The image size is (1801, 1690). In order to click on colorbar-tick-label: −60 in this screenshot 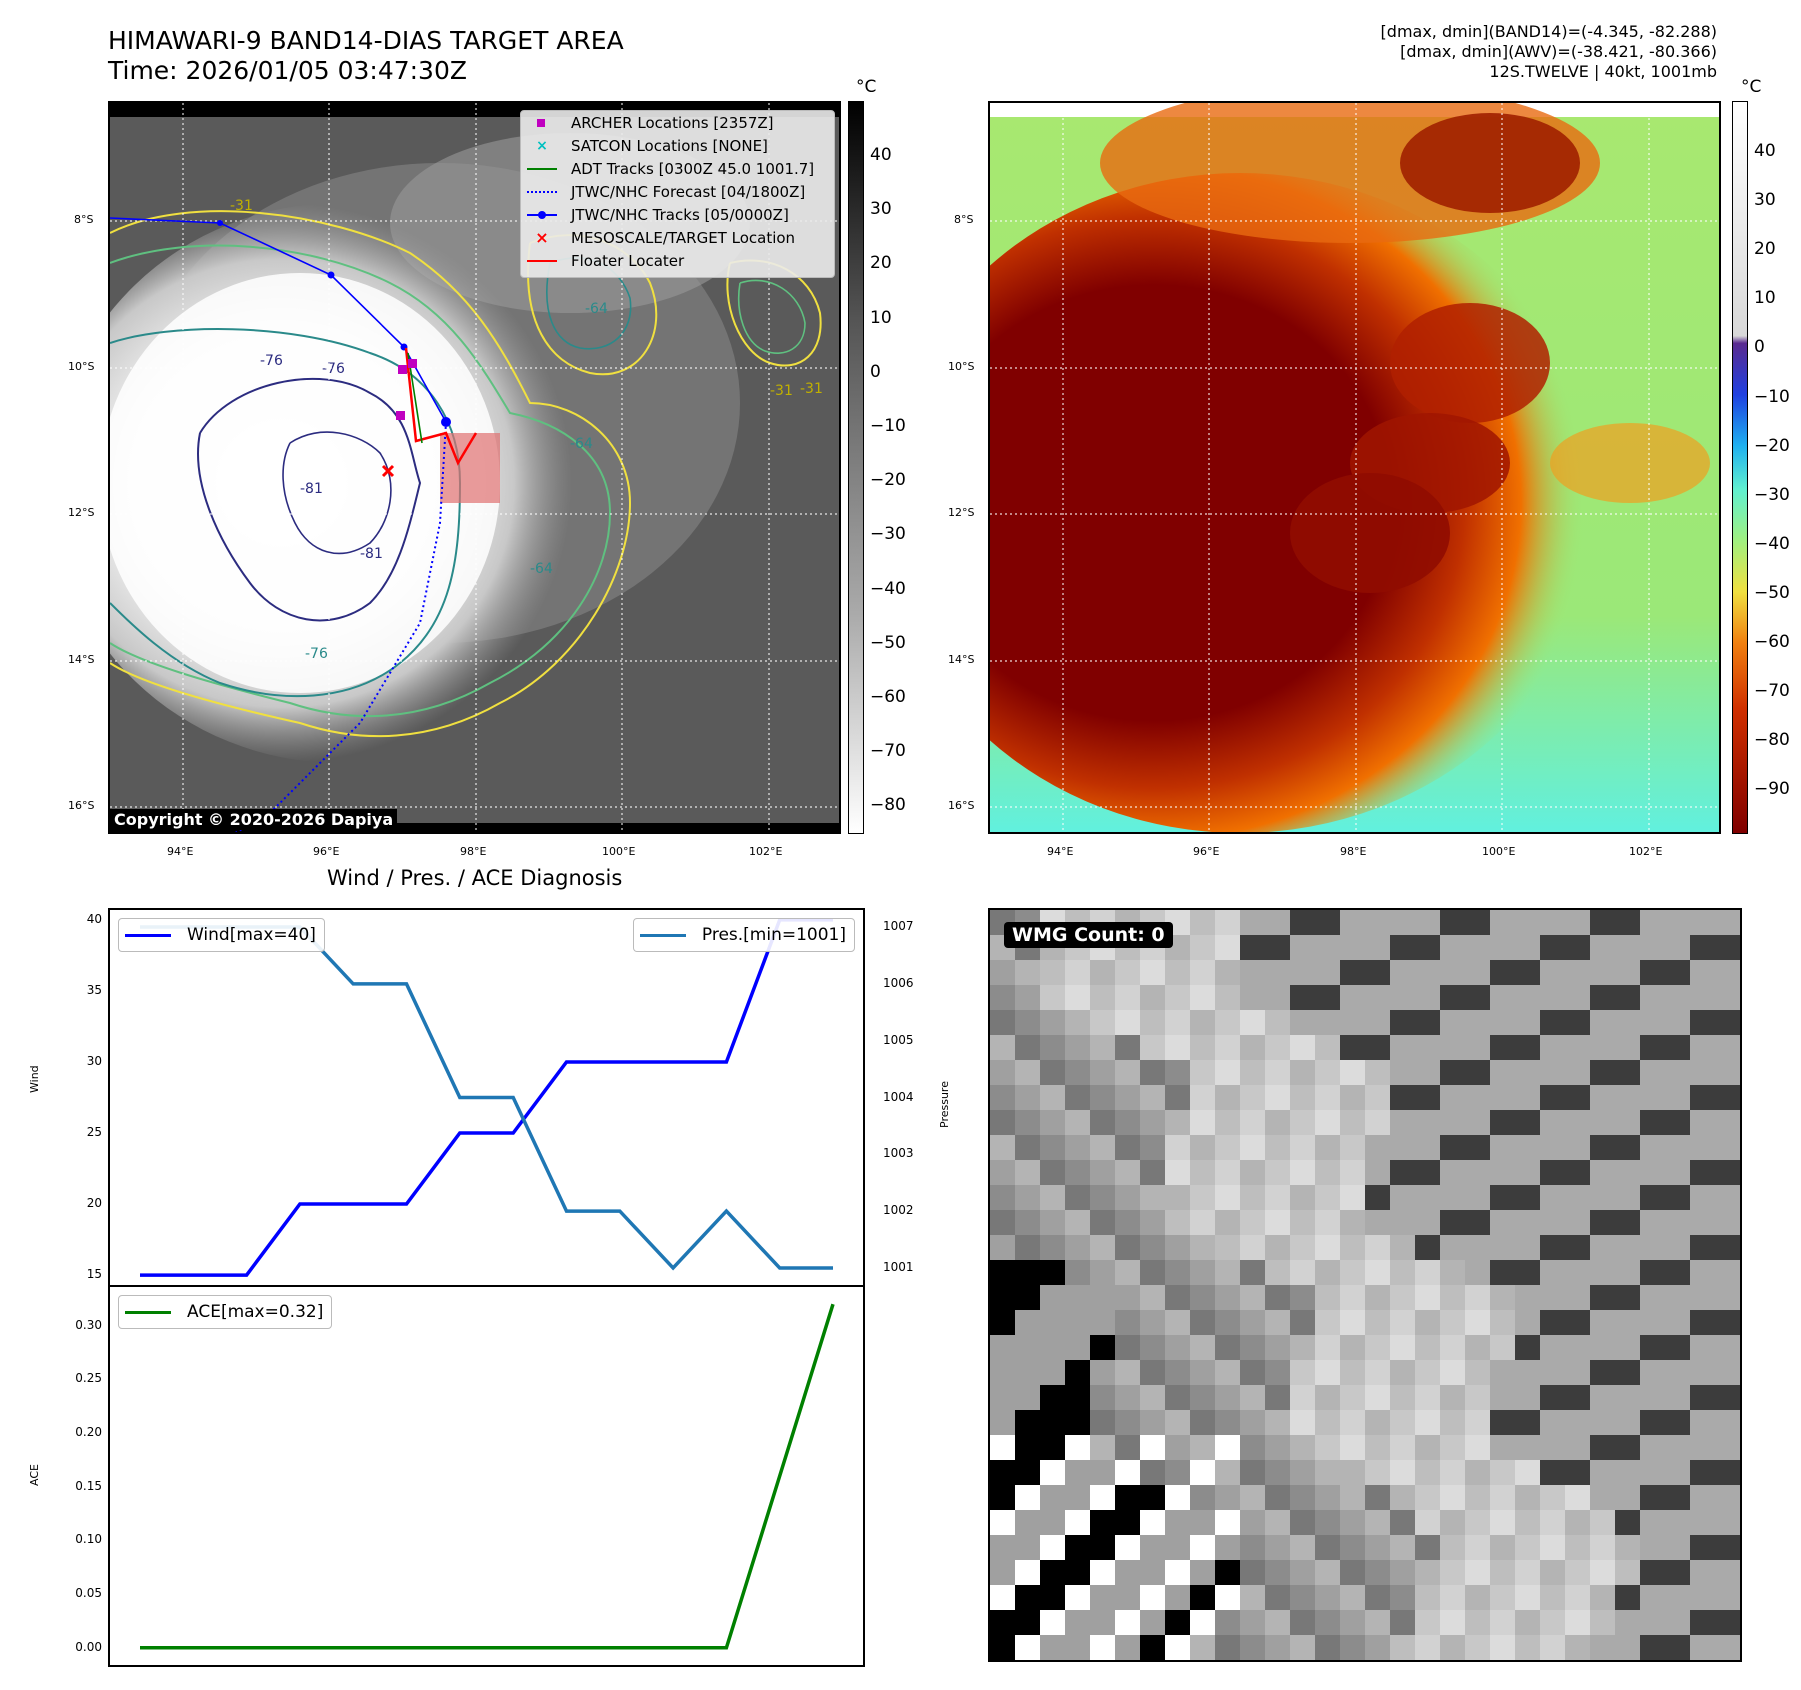, I will do `click(888, 697)`.